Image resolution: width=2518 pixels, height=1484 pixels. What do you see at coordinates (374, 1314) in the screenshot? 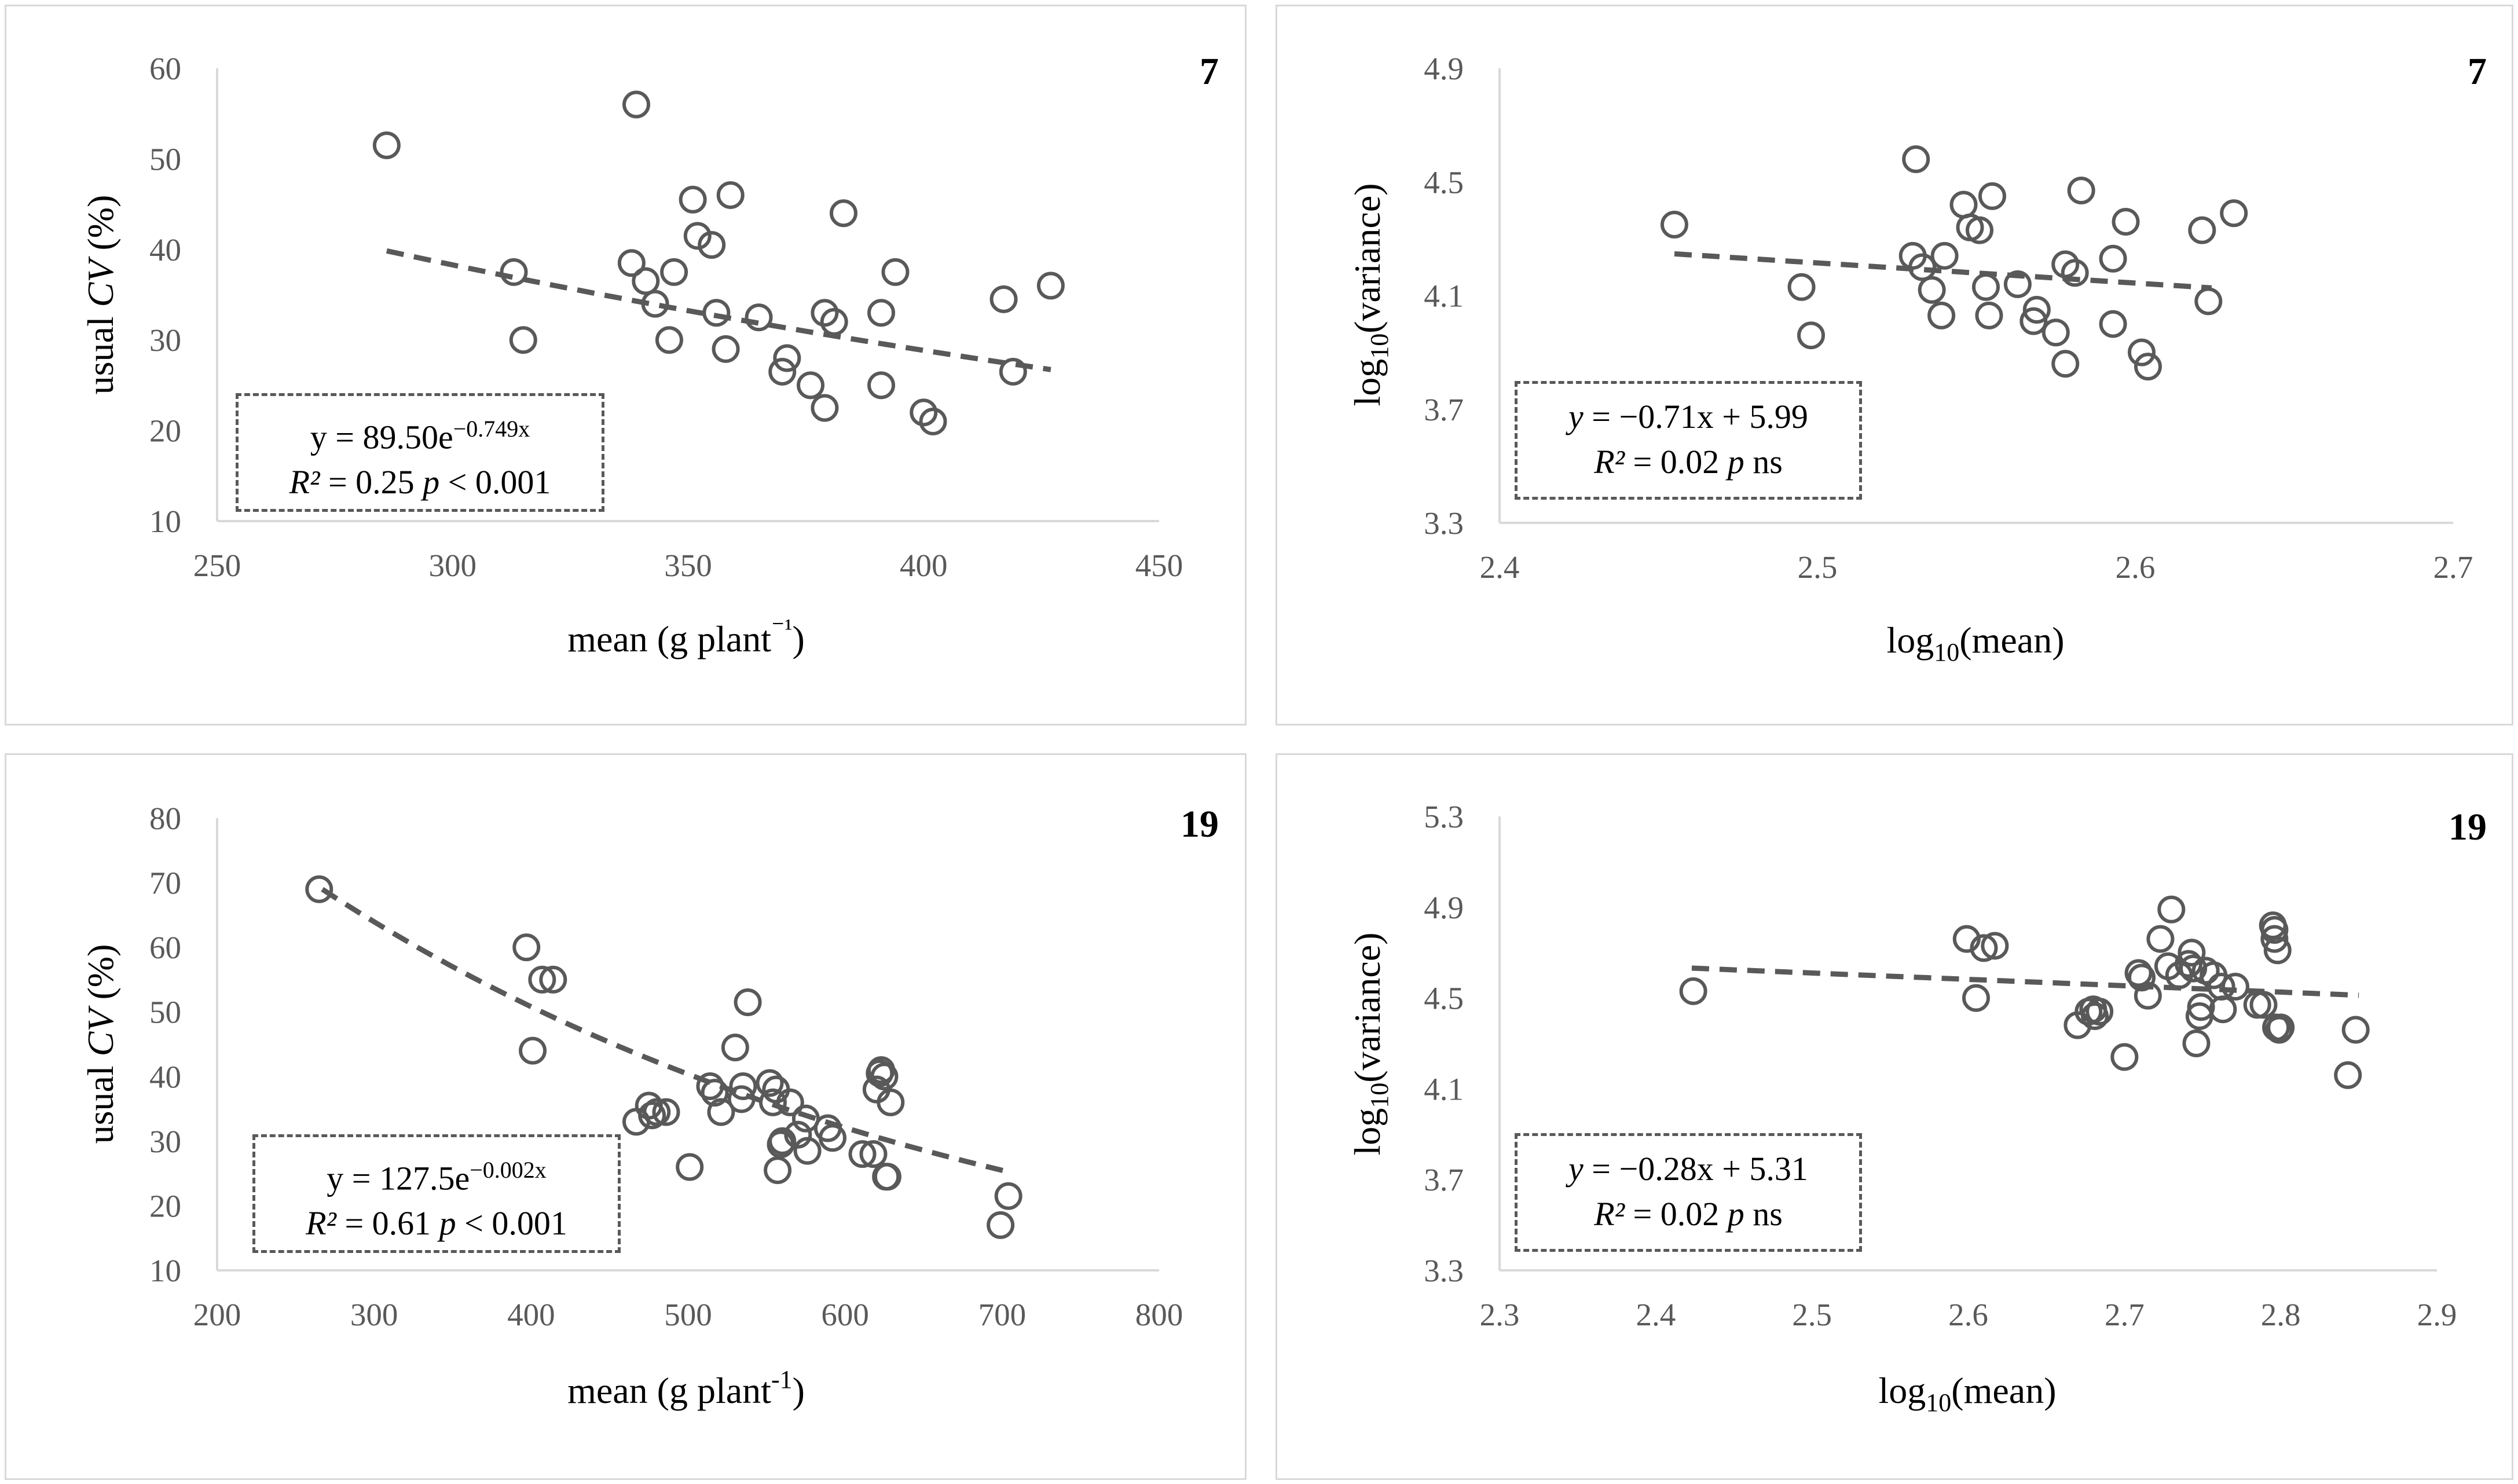
I see `x-tick-label: 300` at bounding box center [374, 1314].